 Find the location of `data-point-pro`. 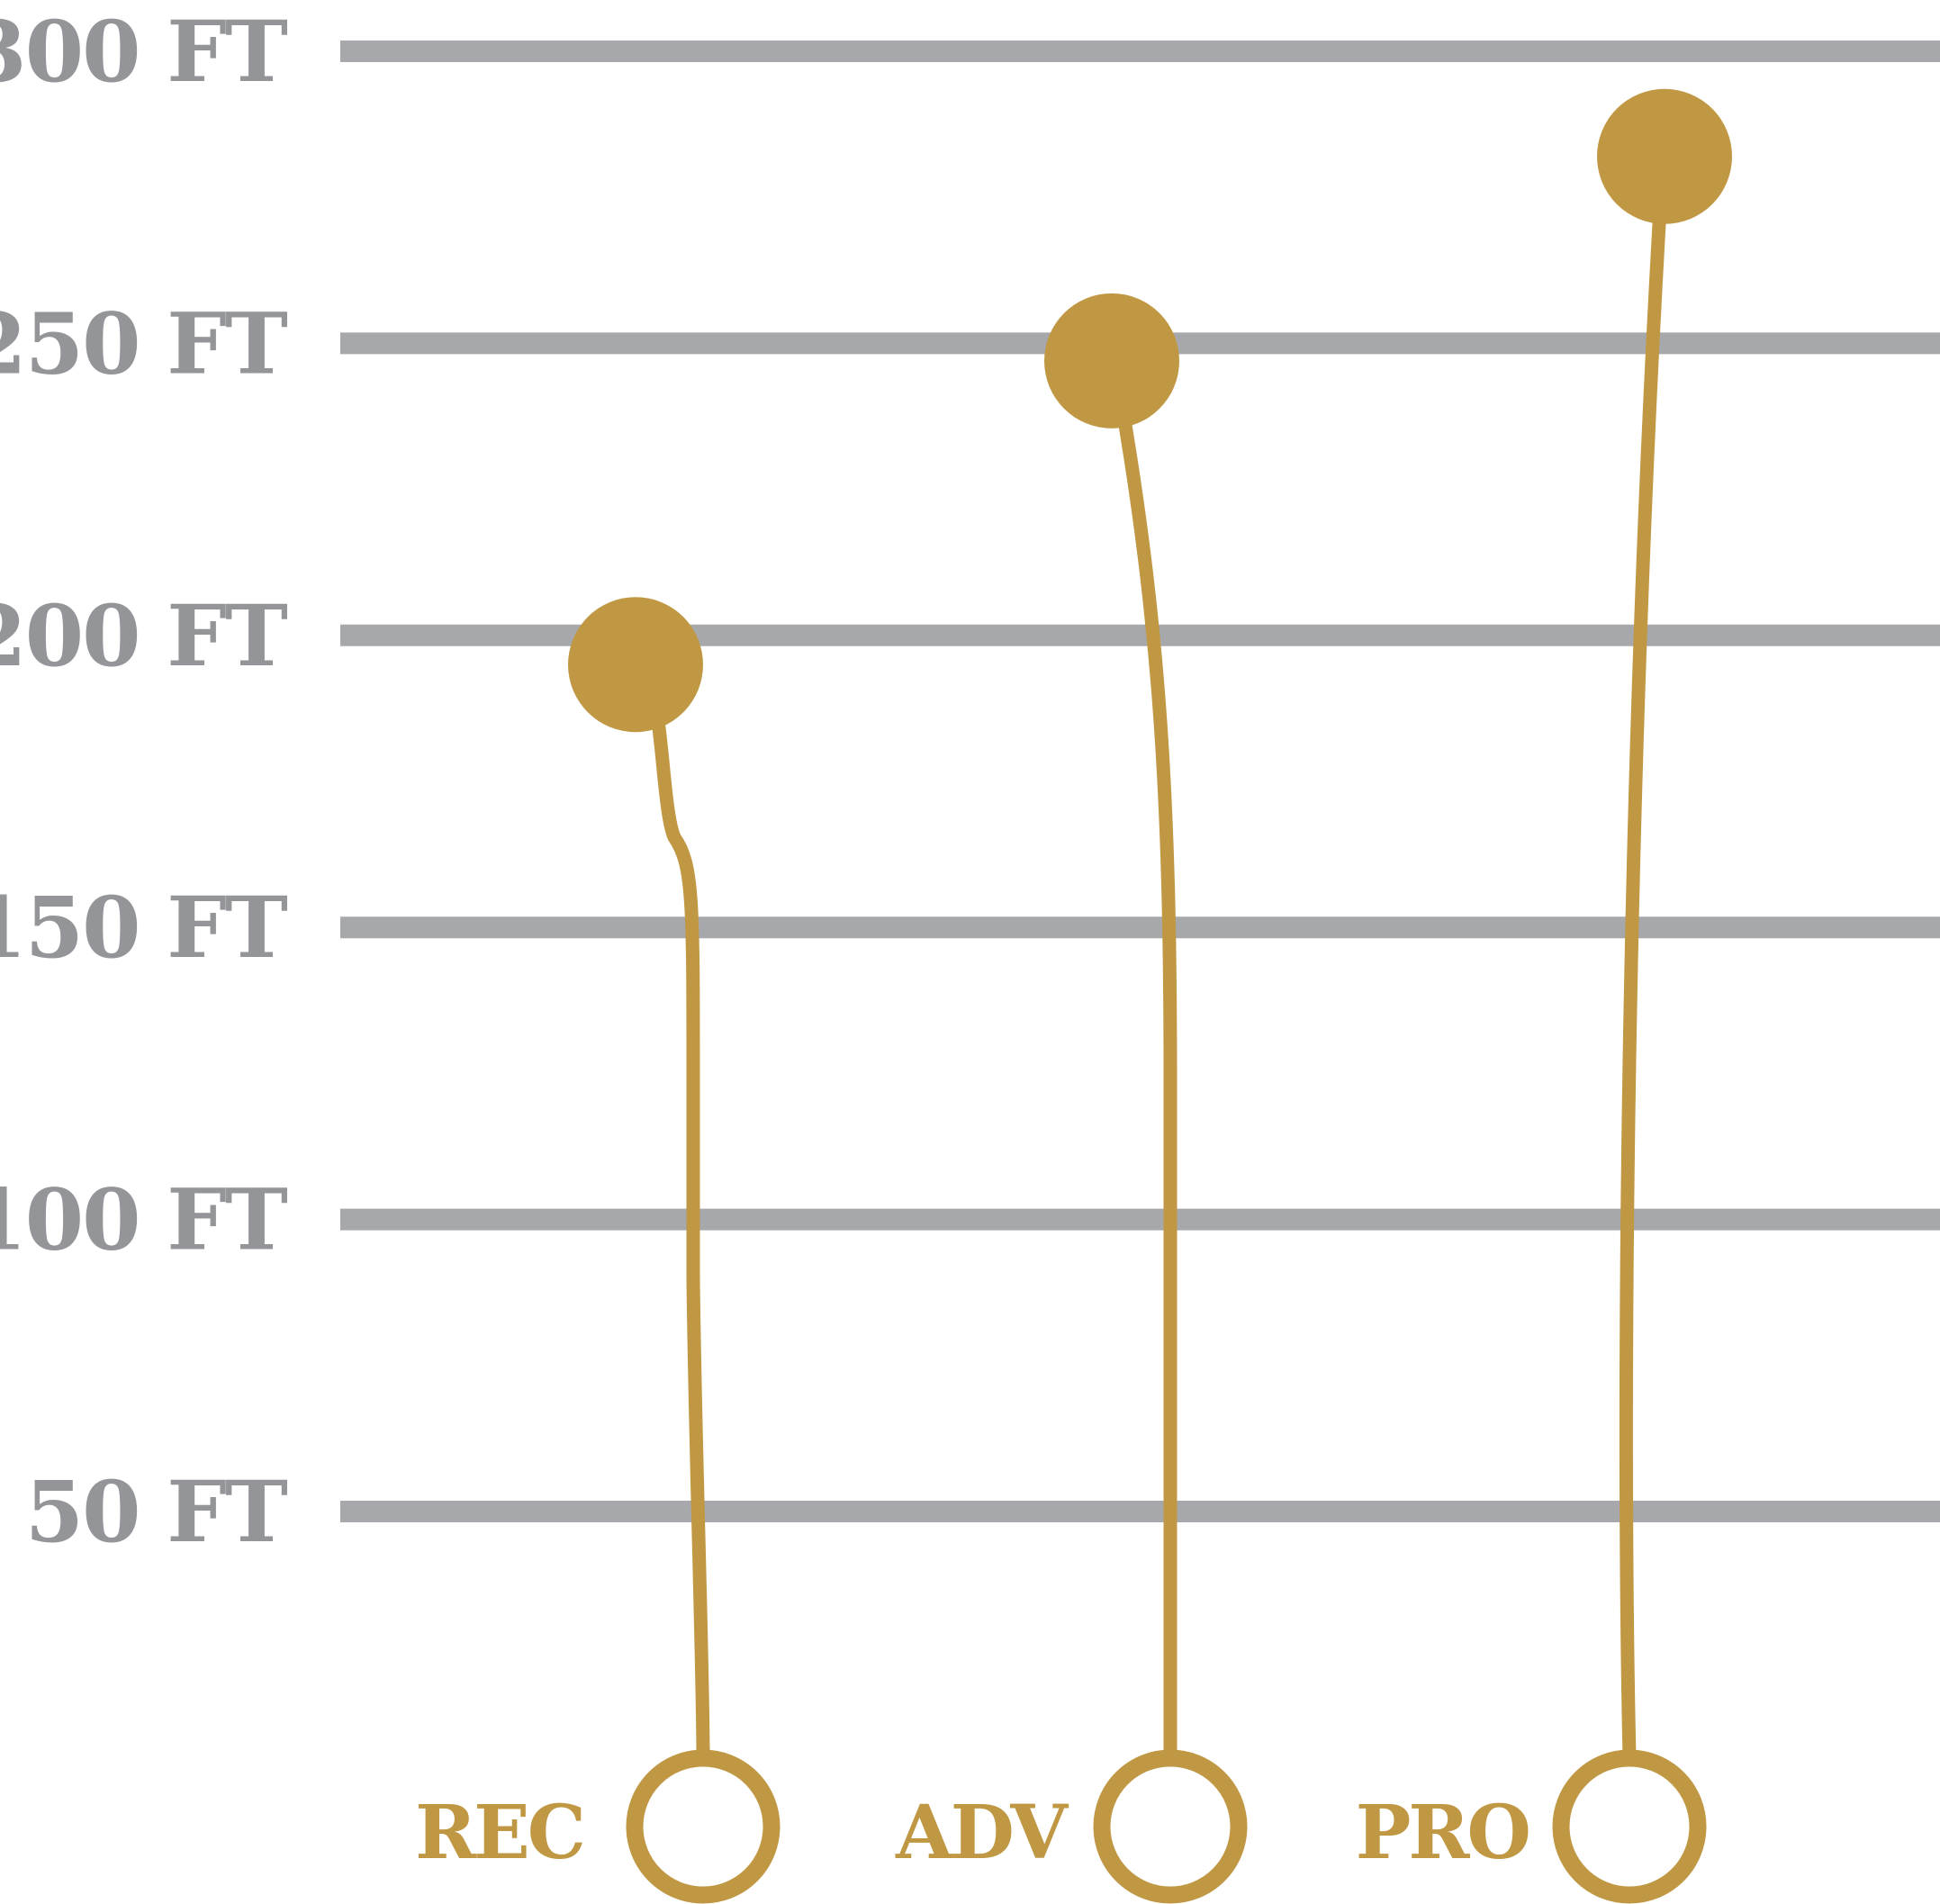

data-point-pro is located at coordinates (1665, 156).